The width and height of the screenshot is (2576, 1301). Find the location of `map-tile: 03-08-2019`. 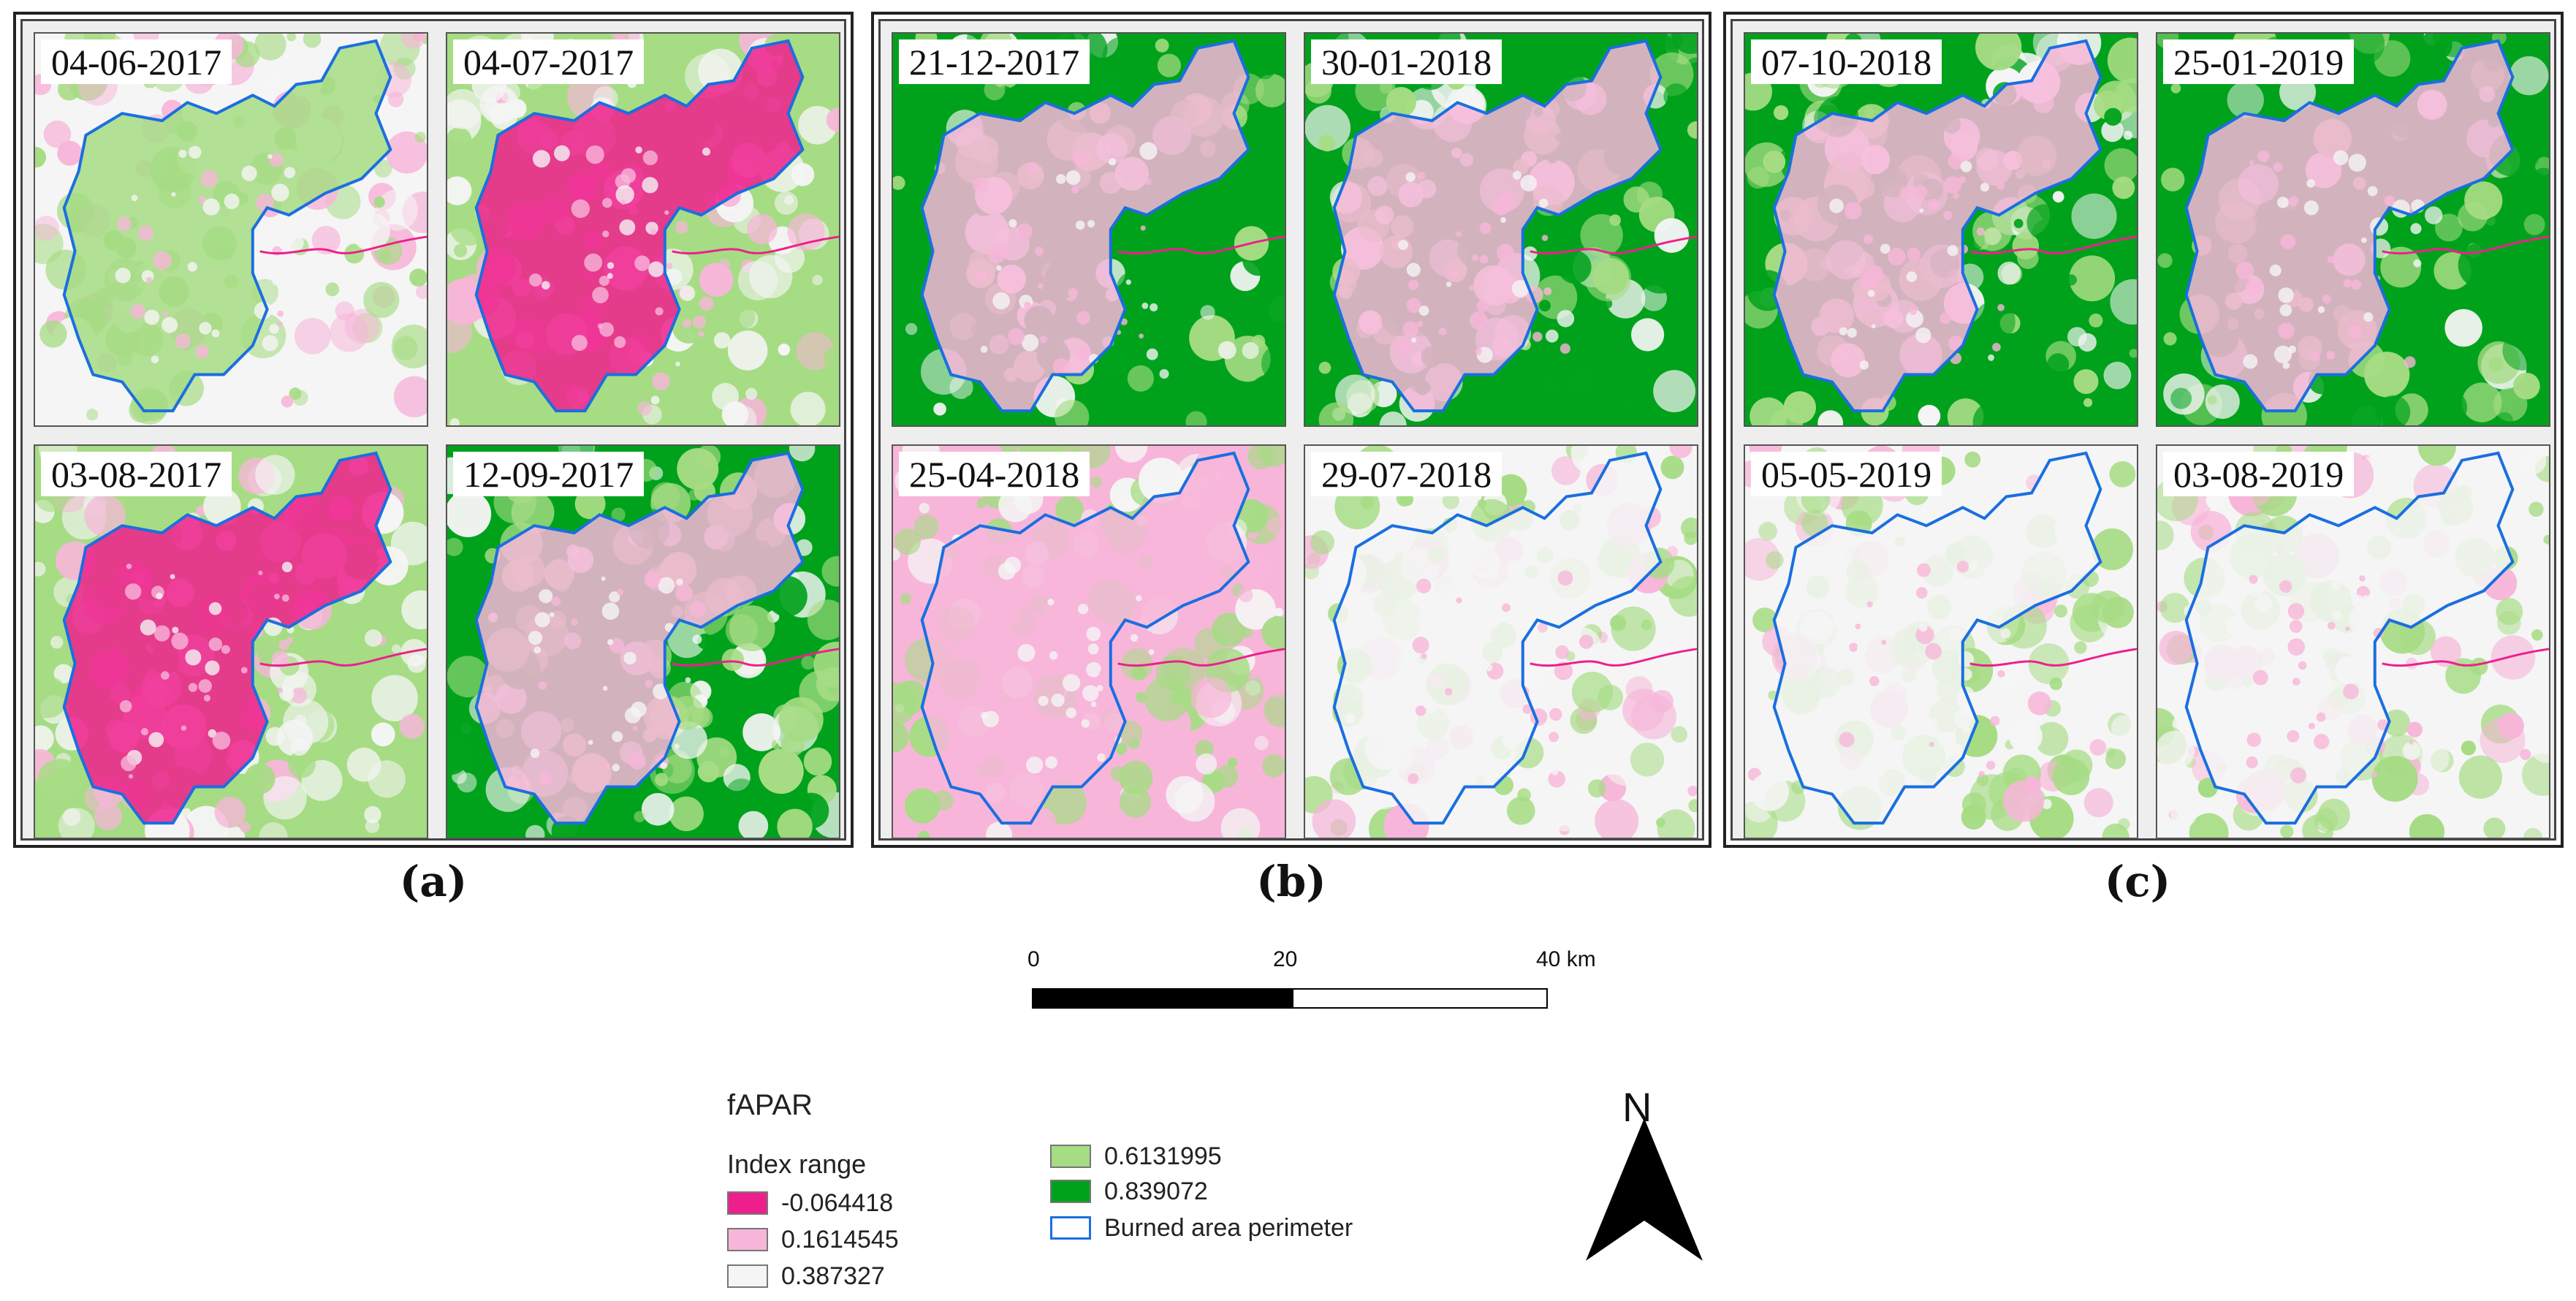

map-tile: 03-08-2019 is located at coordinates (2353, 642).